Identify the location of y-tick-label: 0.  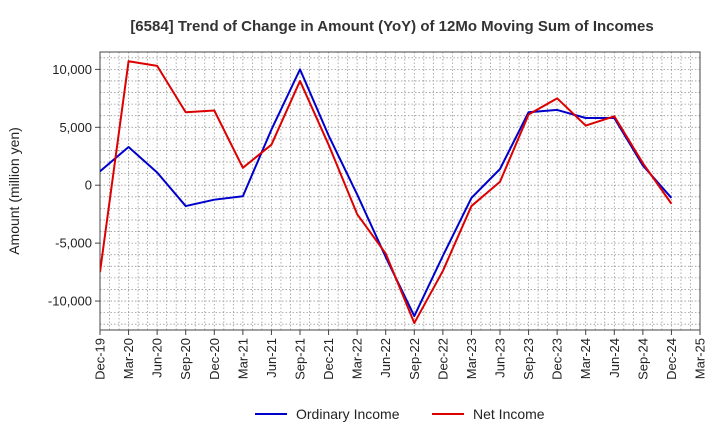
(88, 185).